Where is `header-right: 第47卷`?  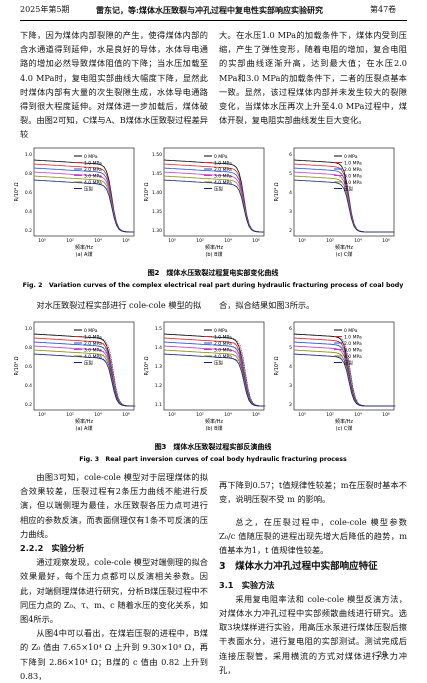
header-right: 第47卷 is located at coordinates (383, 9).